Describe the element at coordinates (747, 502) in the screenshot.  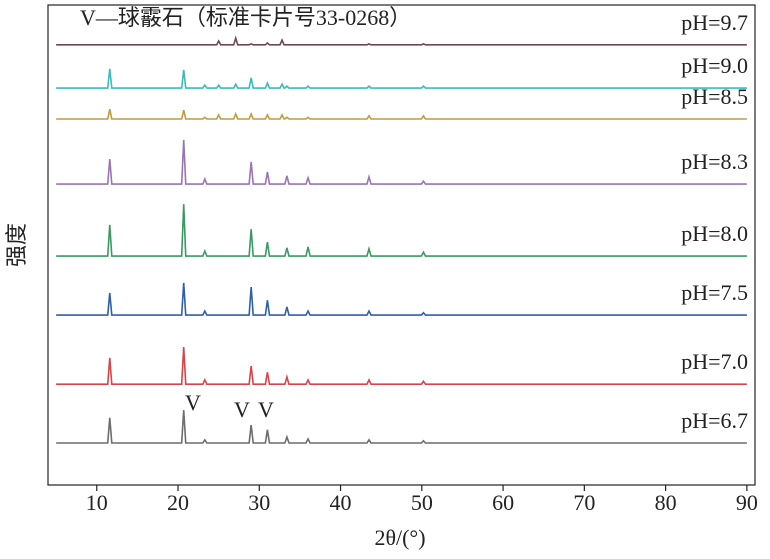
I see `x-tick-label: 90` at that location.